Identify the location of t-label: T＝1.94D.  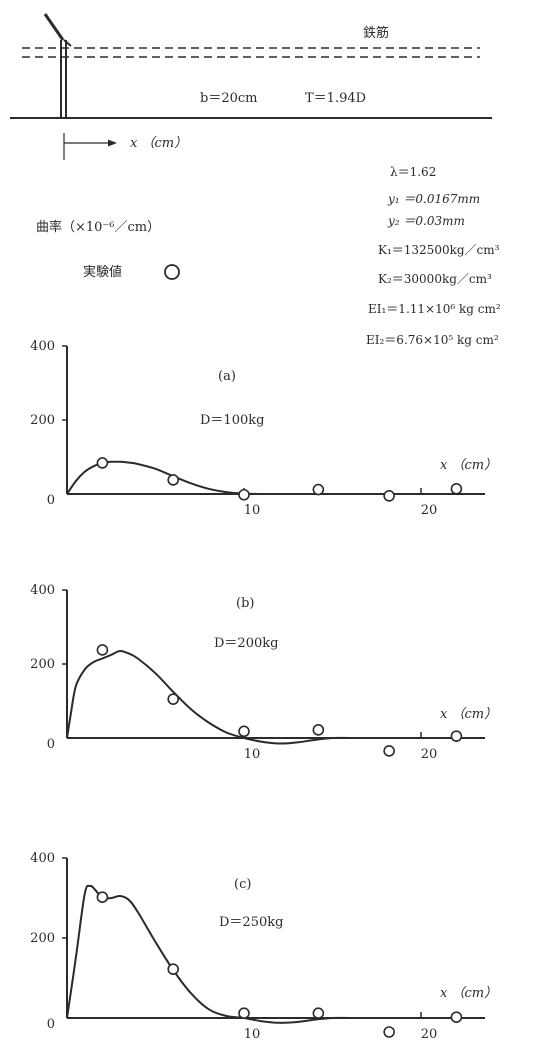
(335, 98).